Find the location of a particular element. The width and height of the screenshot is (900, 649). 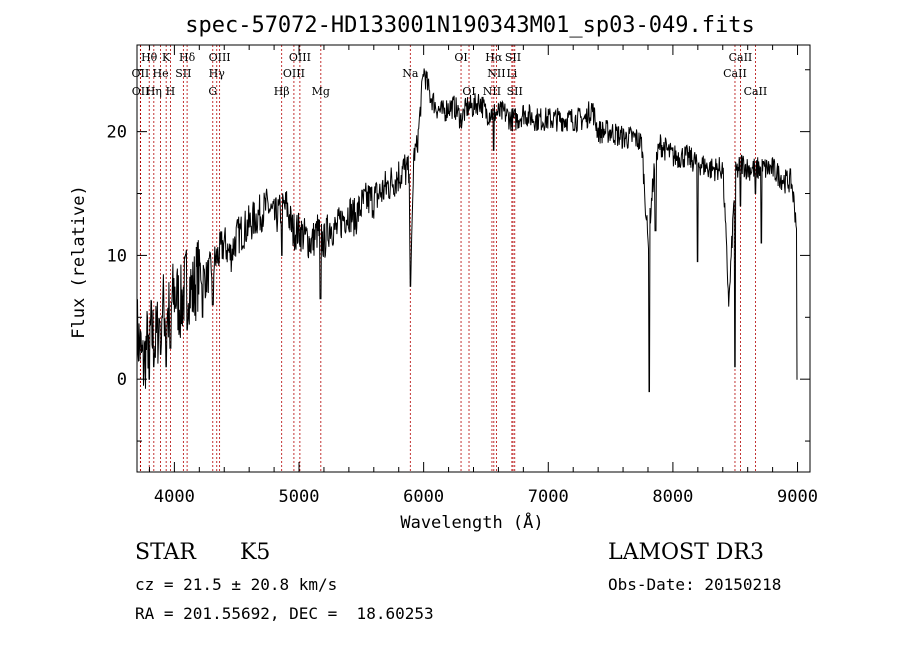

y-tick-label-1: 10 is located at coordinates (117, 256).